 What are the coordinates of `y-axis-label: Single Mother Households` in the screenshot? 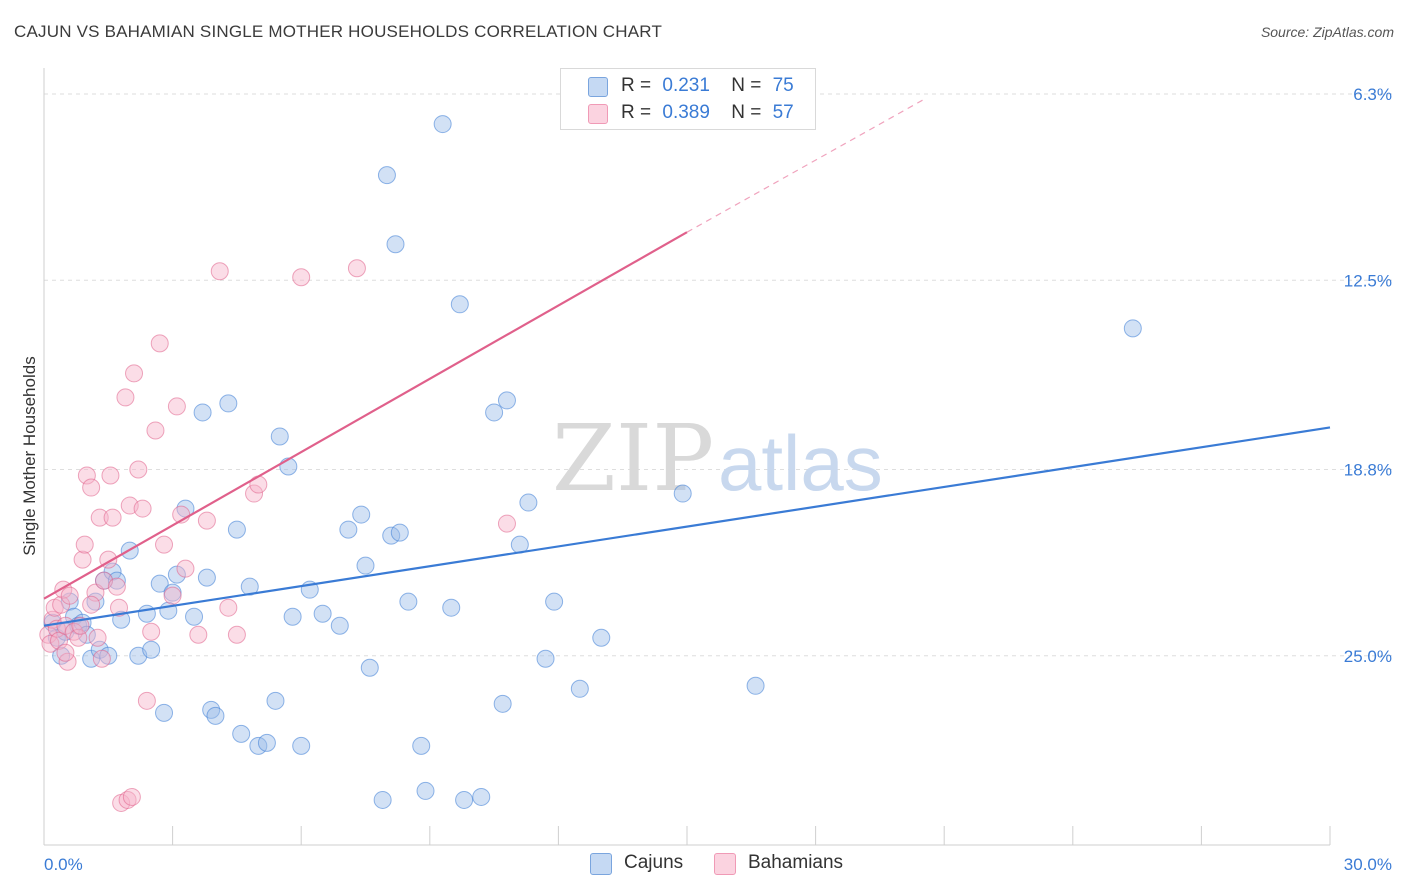 It's located at (29, 456).